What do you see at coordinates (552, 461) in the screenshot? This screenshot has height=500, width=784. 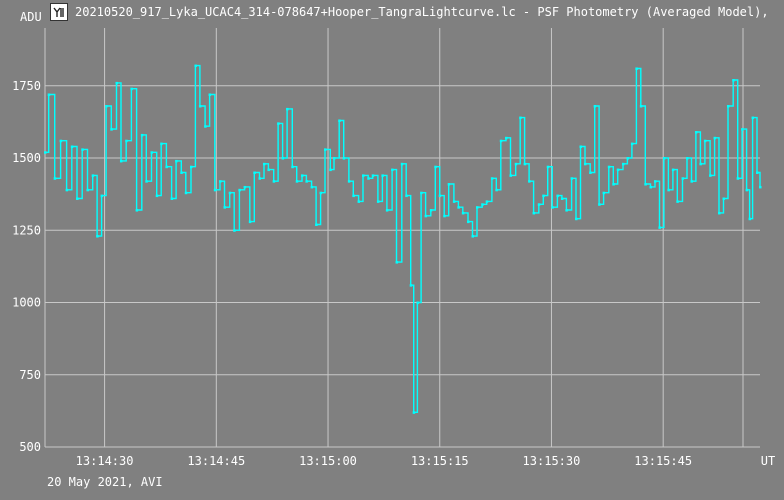 I see `x-tick-label: 13:15:30` at bounding box center [552, 461].